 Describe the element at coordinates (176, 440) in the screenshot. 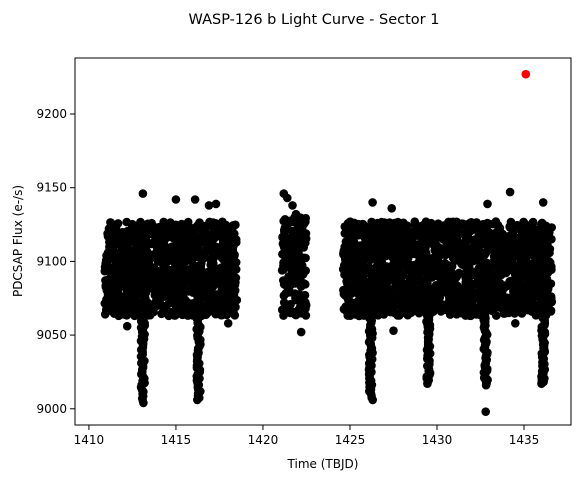

I see `x-tick-label: 1415` at that location.